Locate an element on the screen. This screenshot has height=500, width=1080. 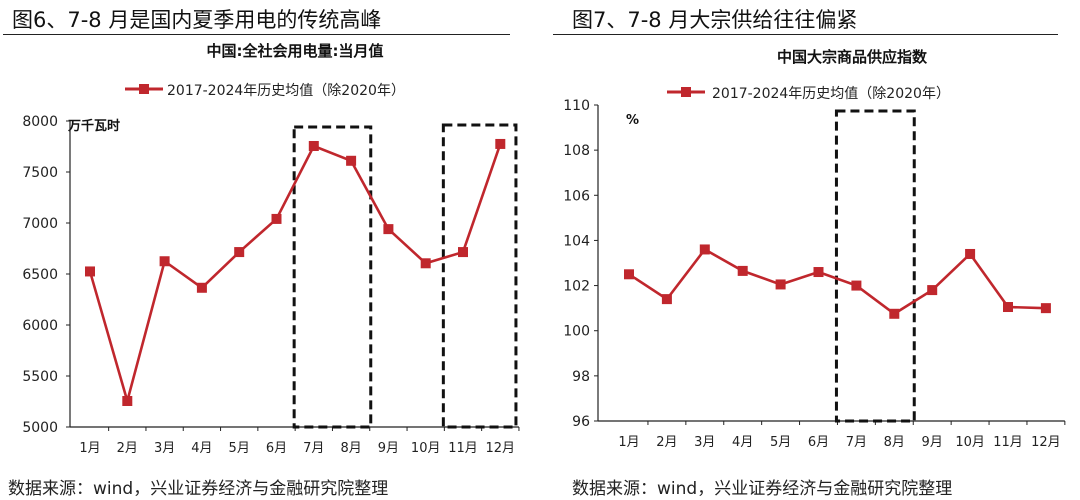
y-tick-label: 7500 is located at coordinates (40, 173).